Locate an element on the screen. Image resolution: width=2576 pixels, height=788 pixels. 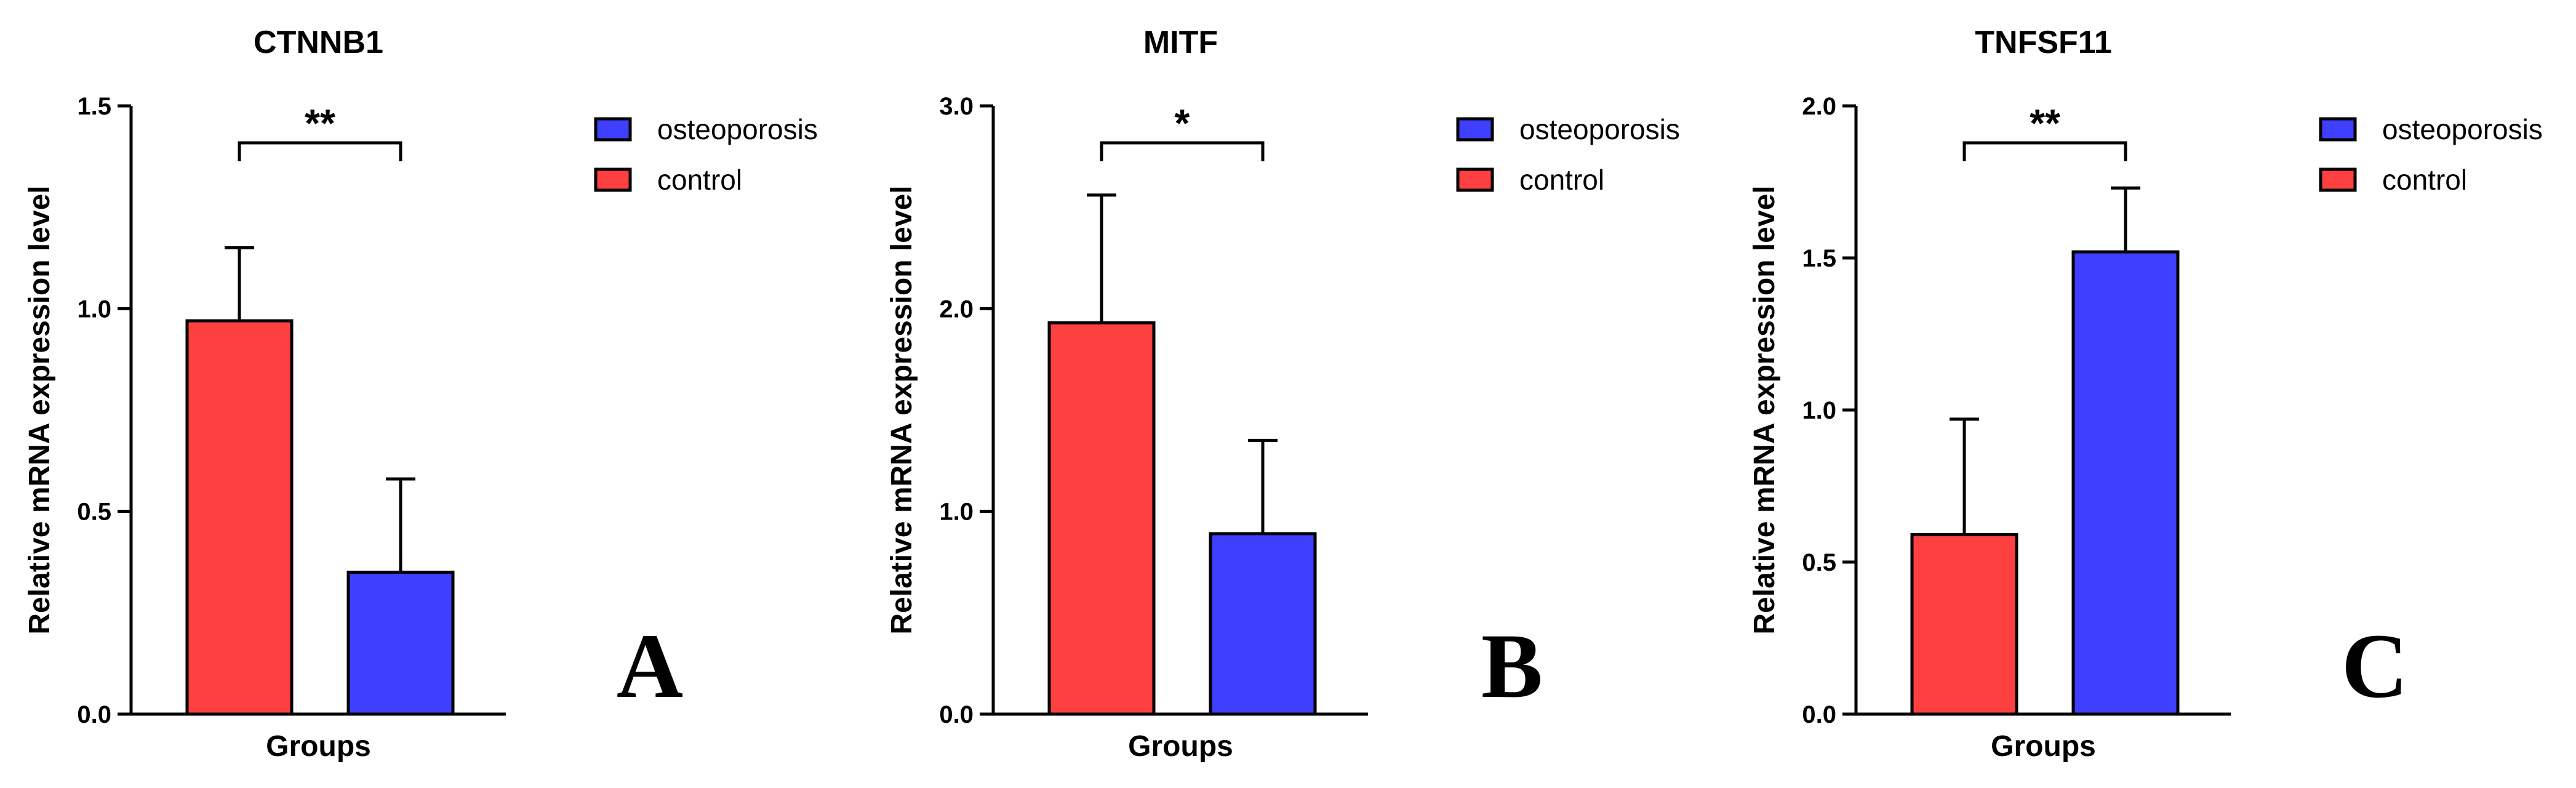
chart-title: TNFSF11 is located at coordinates (2043, 42).